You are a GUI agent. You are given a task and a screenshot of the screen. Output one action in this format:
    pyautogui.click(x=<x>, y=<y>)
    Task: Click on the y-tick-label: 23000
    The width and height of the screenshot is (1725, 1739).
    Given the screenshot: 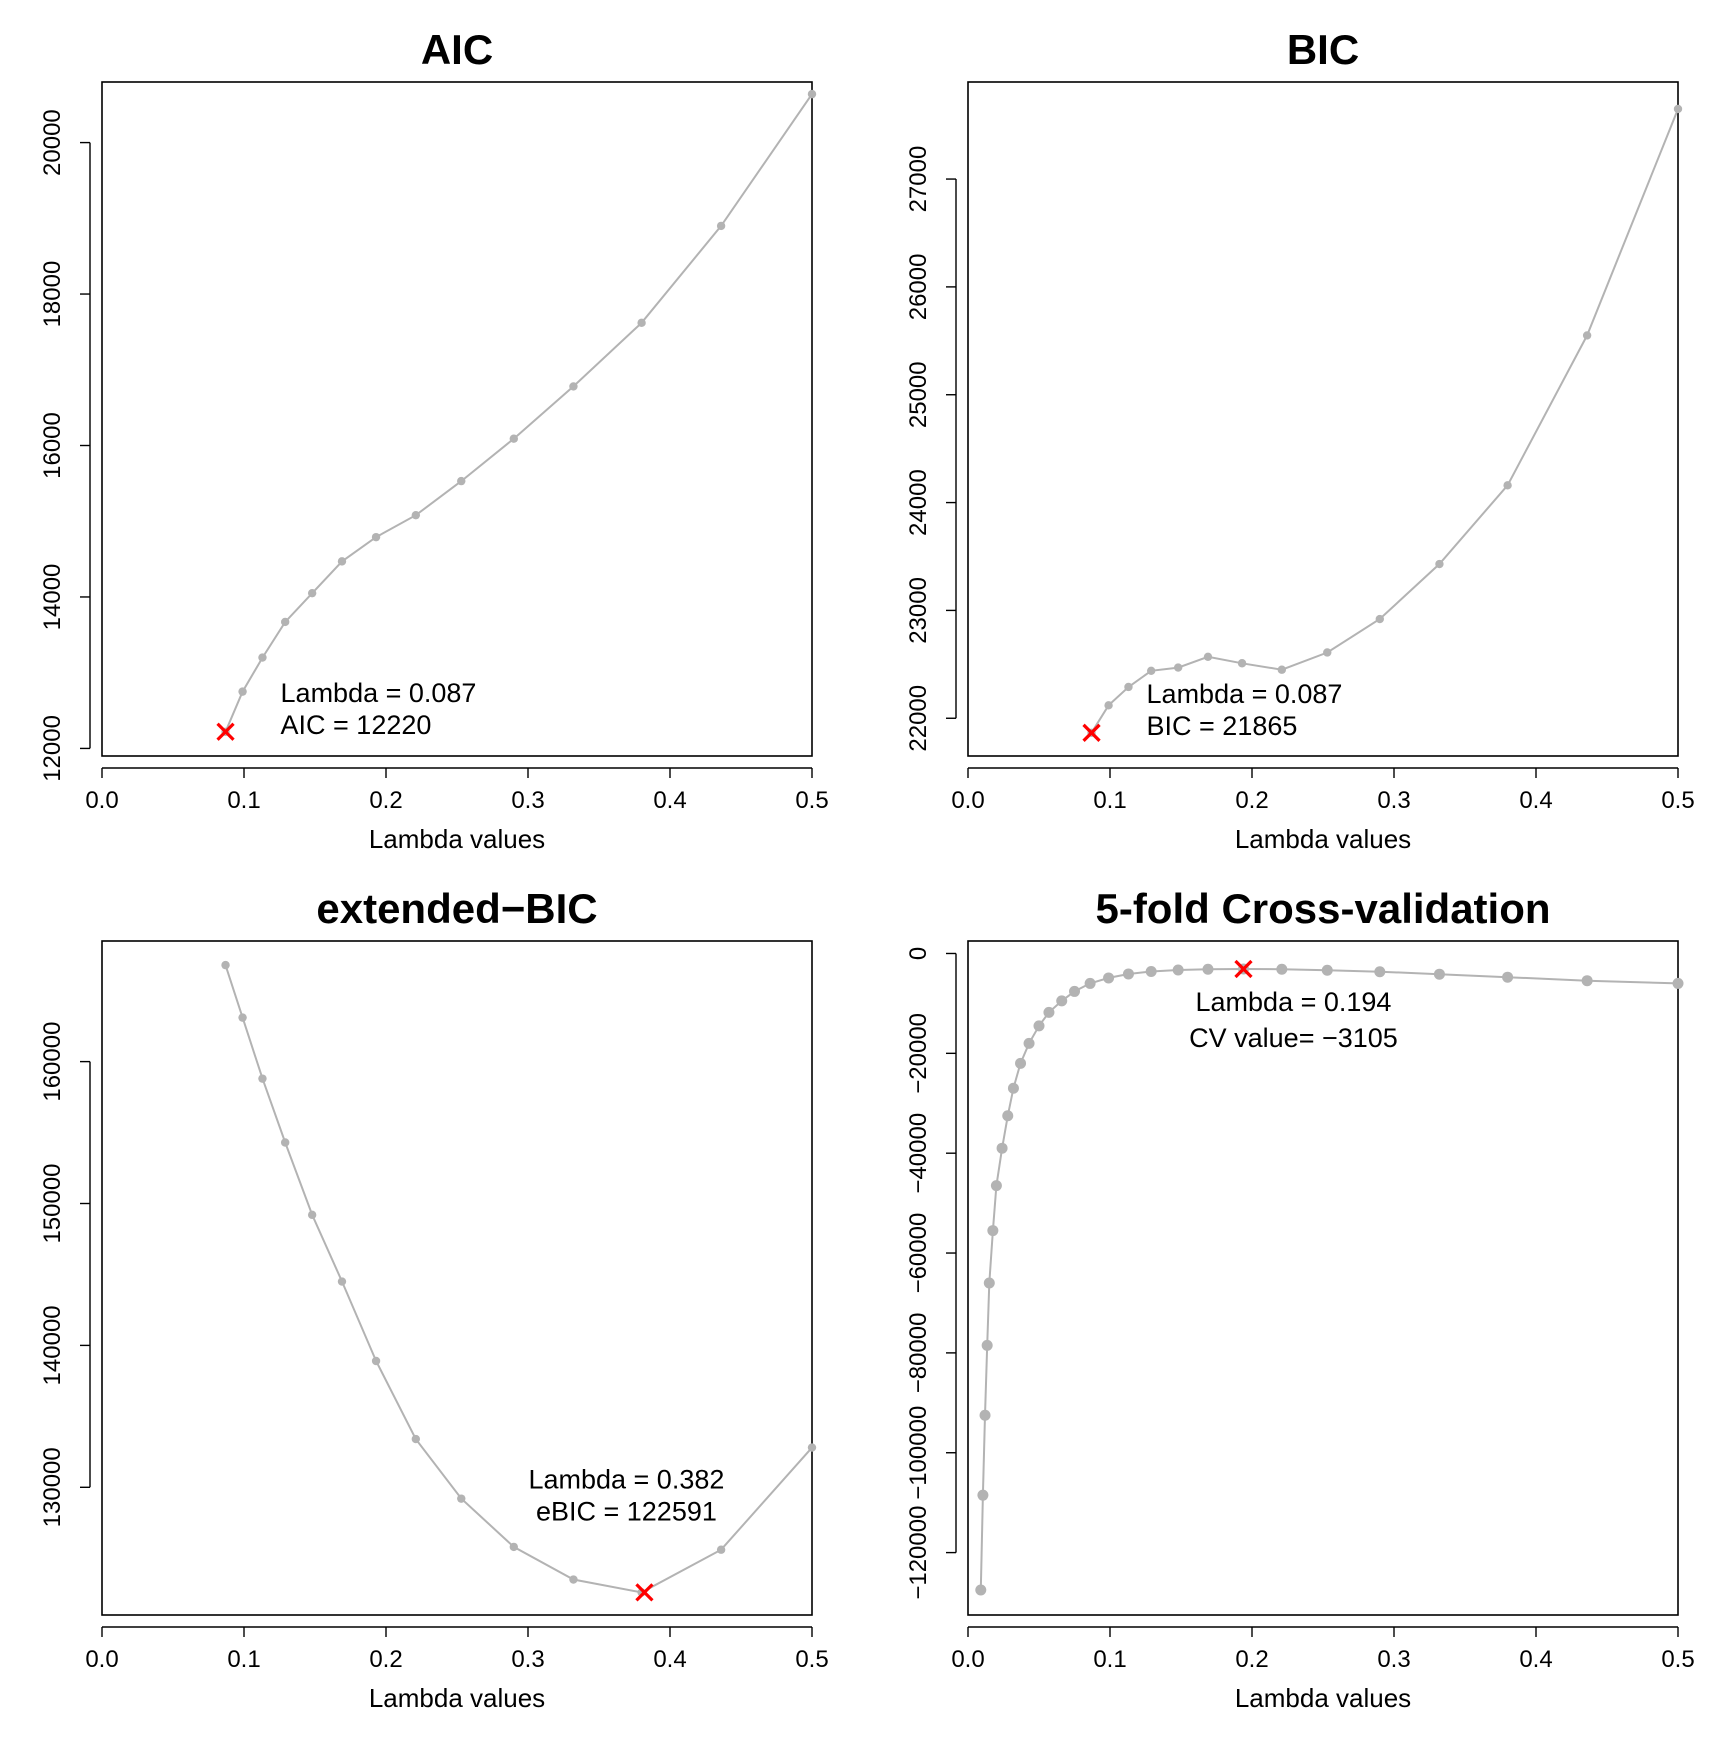 What is the action you would take?
    pyautogui.click(x=918, y=610)
    